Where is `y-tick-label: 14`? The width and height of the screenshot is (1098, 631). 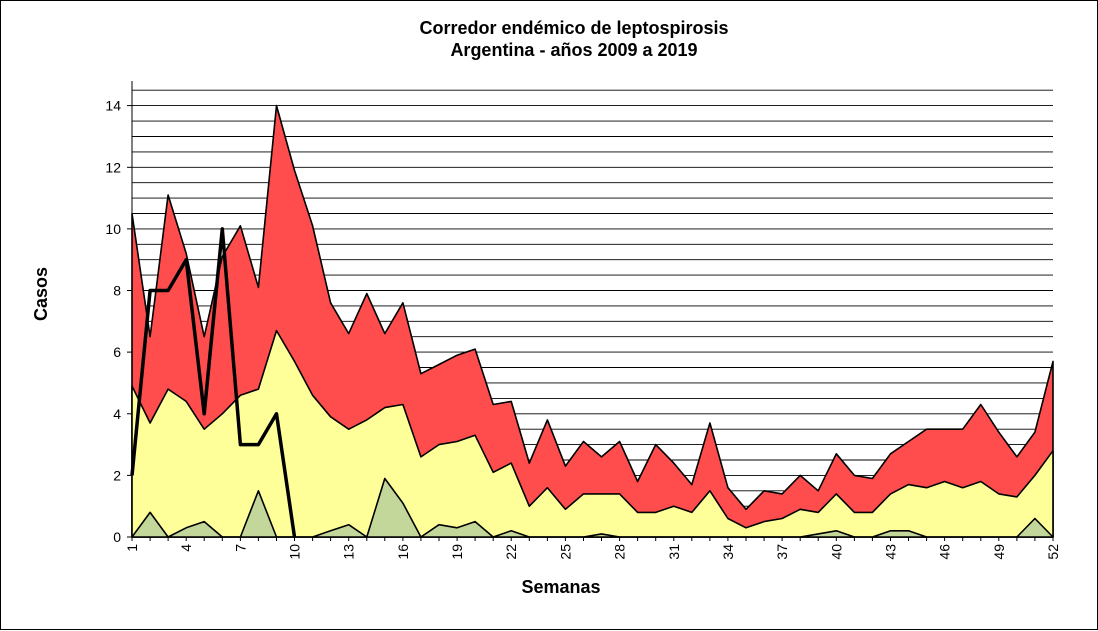 y-tick-label: 14 is located at coordinates (113, 106).